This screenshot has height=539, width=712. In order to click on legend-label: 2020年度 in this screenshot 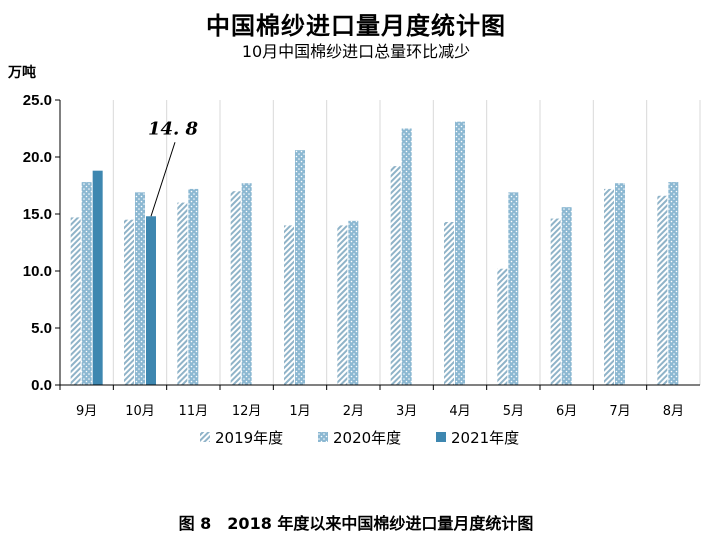, I will do `click(367, 438)`.